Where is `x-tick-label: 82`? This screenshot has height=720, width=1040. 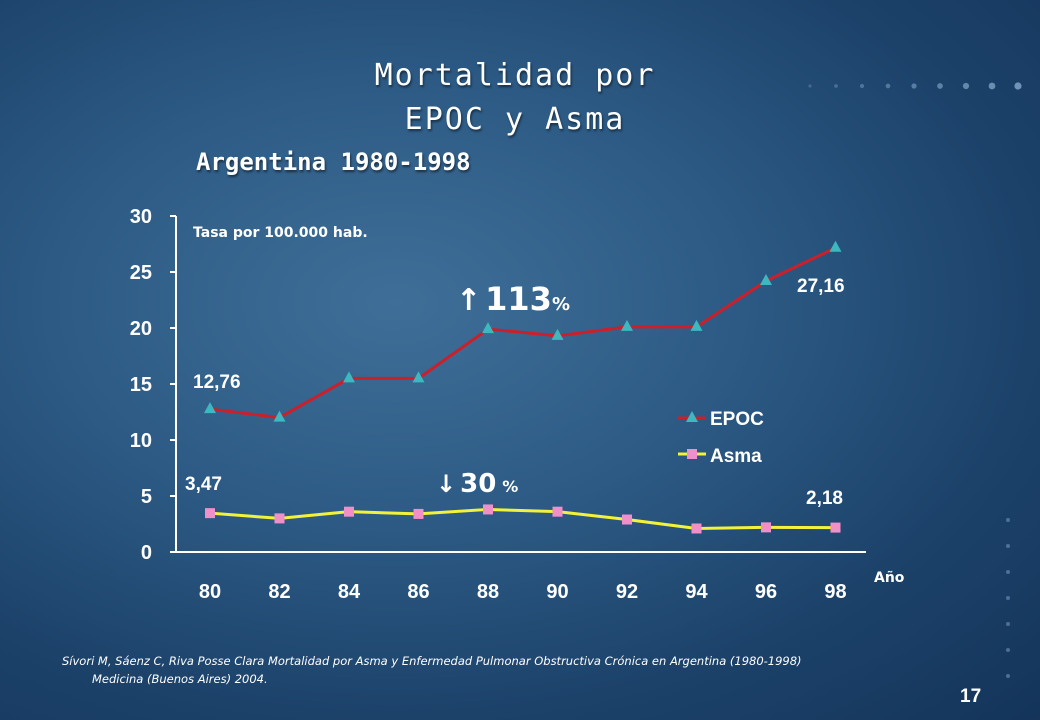
x-tick-label: 82 is located at coordinates (279, 592).